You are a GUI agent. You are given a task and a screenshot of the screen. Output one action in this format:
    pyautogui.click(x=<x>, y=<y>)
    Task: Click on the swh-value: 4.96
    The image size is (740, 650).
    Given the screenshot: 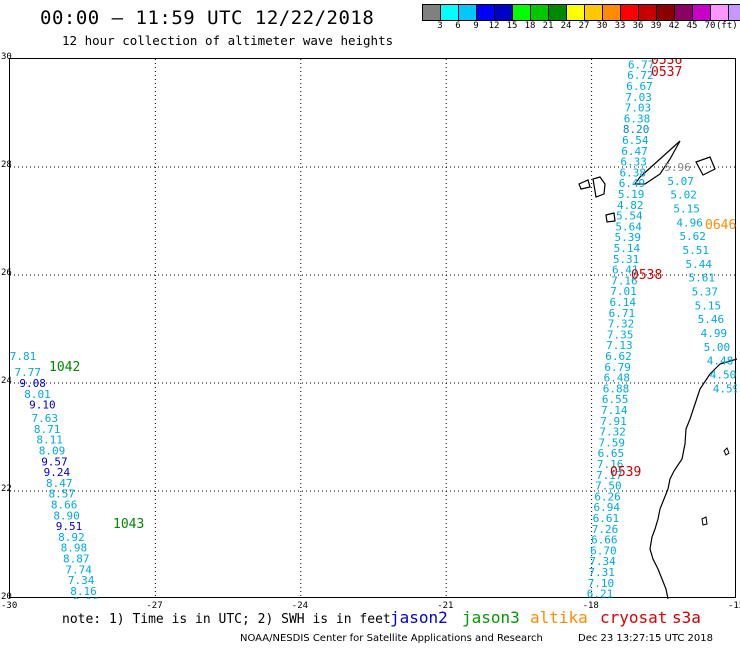 What is the action you would take?
    pyautogui.click(x=689, y=222)
    